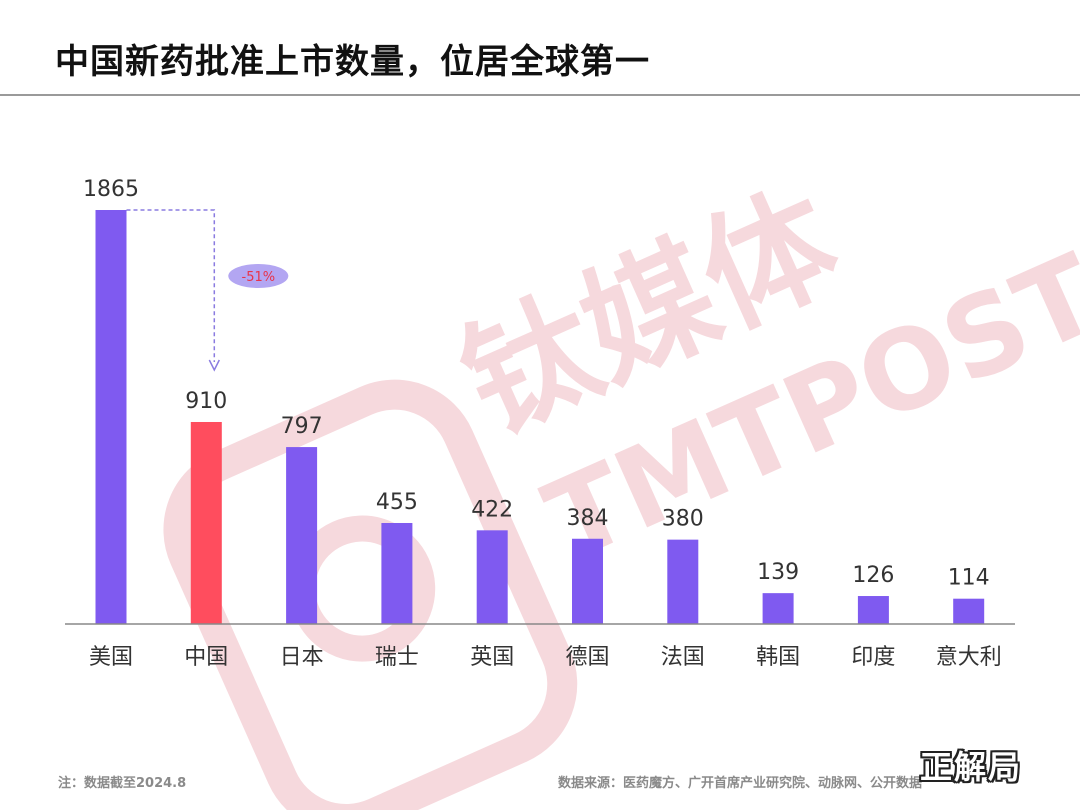  I want to click on value-label-3: 455, so click(397, 502).